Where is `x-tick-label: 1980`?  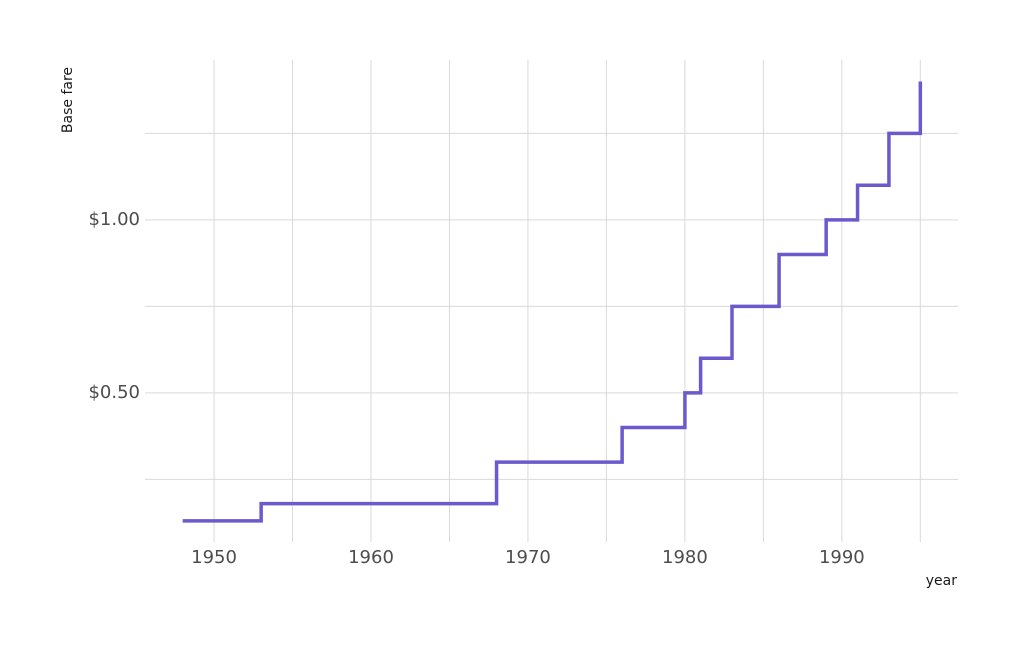 x-tick-label: 1980 is located at coordinates (685, 557).